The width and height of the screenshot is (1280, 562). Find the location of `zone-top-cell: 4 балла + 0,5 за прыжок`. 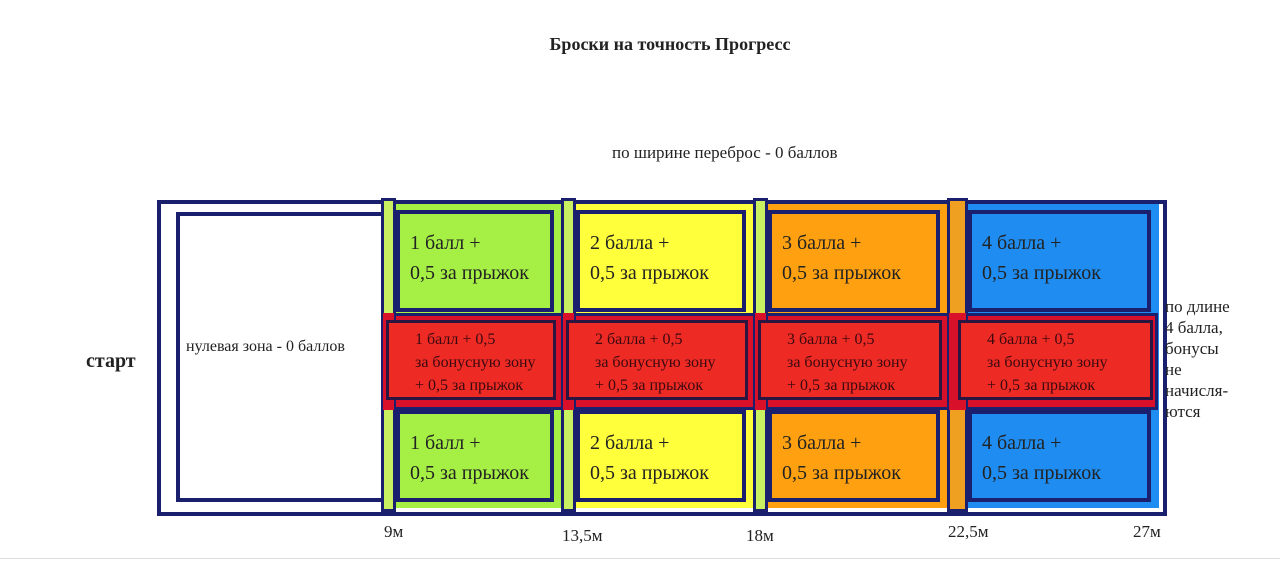

zone-top-cell: 4 балла + 0,5 за прыжок is located at coordinates (1059, 261).